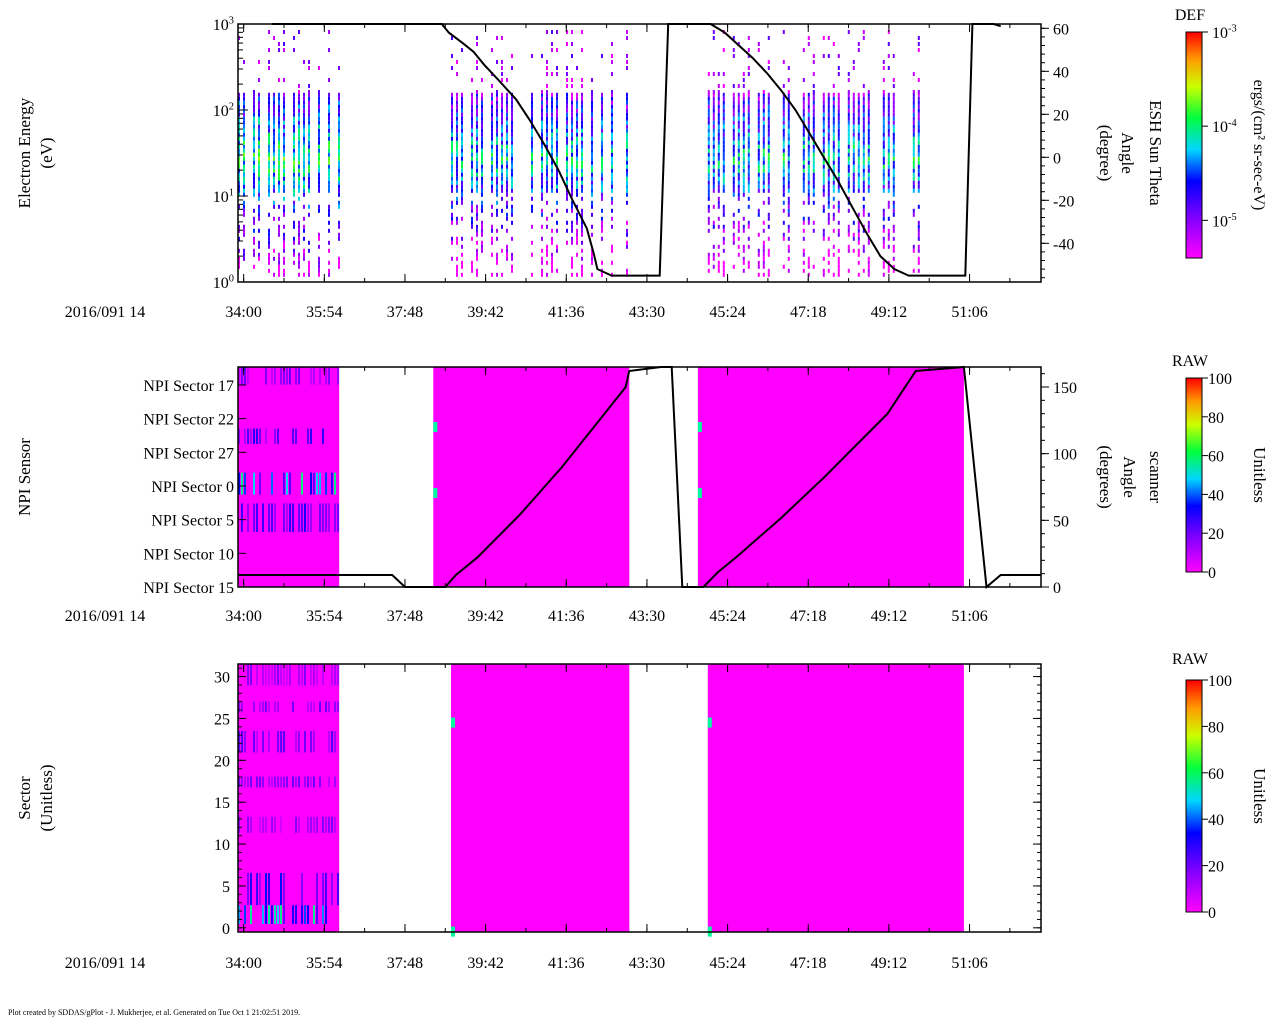 Image resolution: width=1280 pixels, height=1024 pixels. I want to click on x-tick-label: 39:42, so click(485, 963).